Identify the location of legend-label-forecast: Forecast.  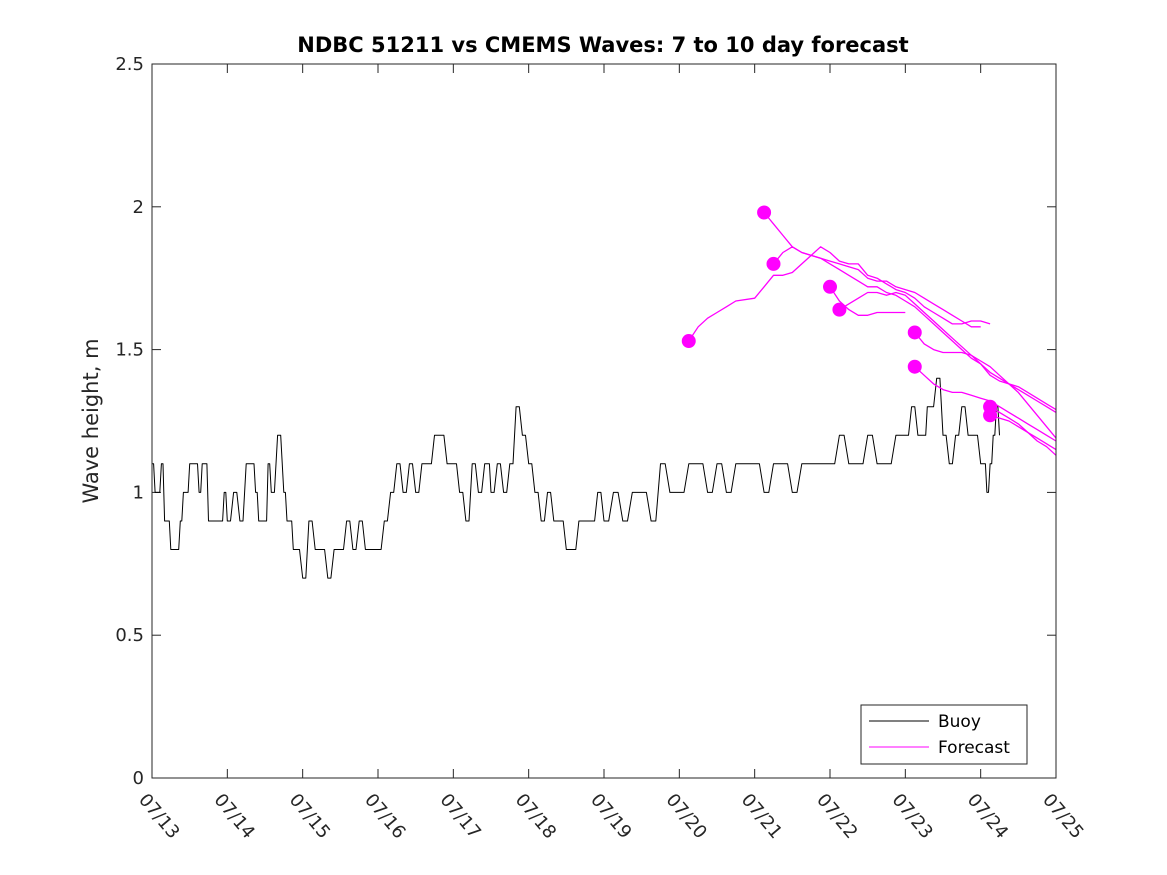
(974, 748).